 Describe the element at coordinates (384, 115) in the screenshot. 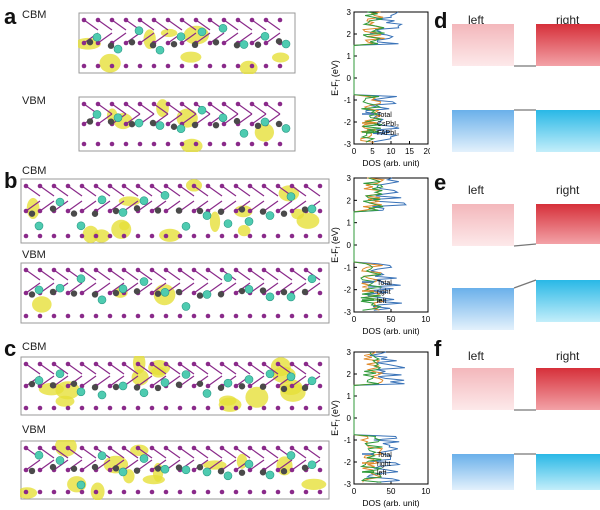

I see `legend-label: Total` at that location.